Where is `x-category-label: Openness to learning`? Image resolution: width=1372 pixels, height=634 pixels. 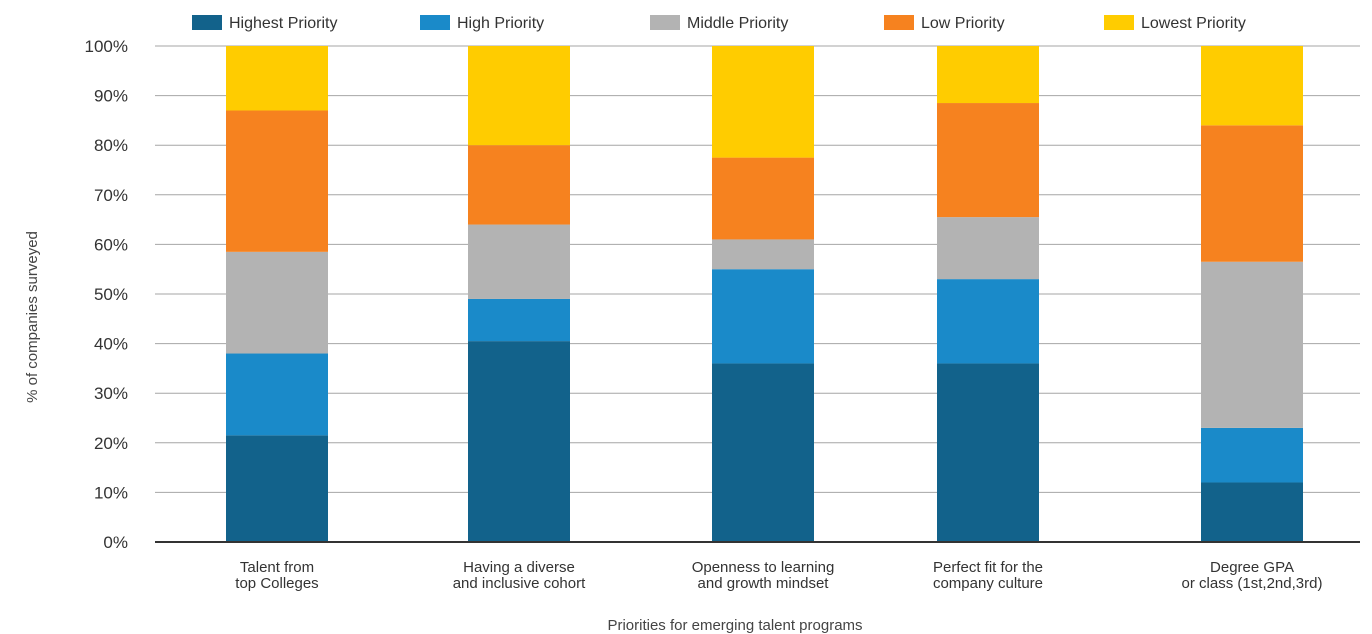
x-category-label: Openness to learning is located at coordinates (763, 567).